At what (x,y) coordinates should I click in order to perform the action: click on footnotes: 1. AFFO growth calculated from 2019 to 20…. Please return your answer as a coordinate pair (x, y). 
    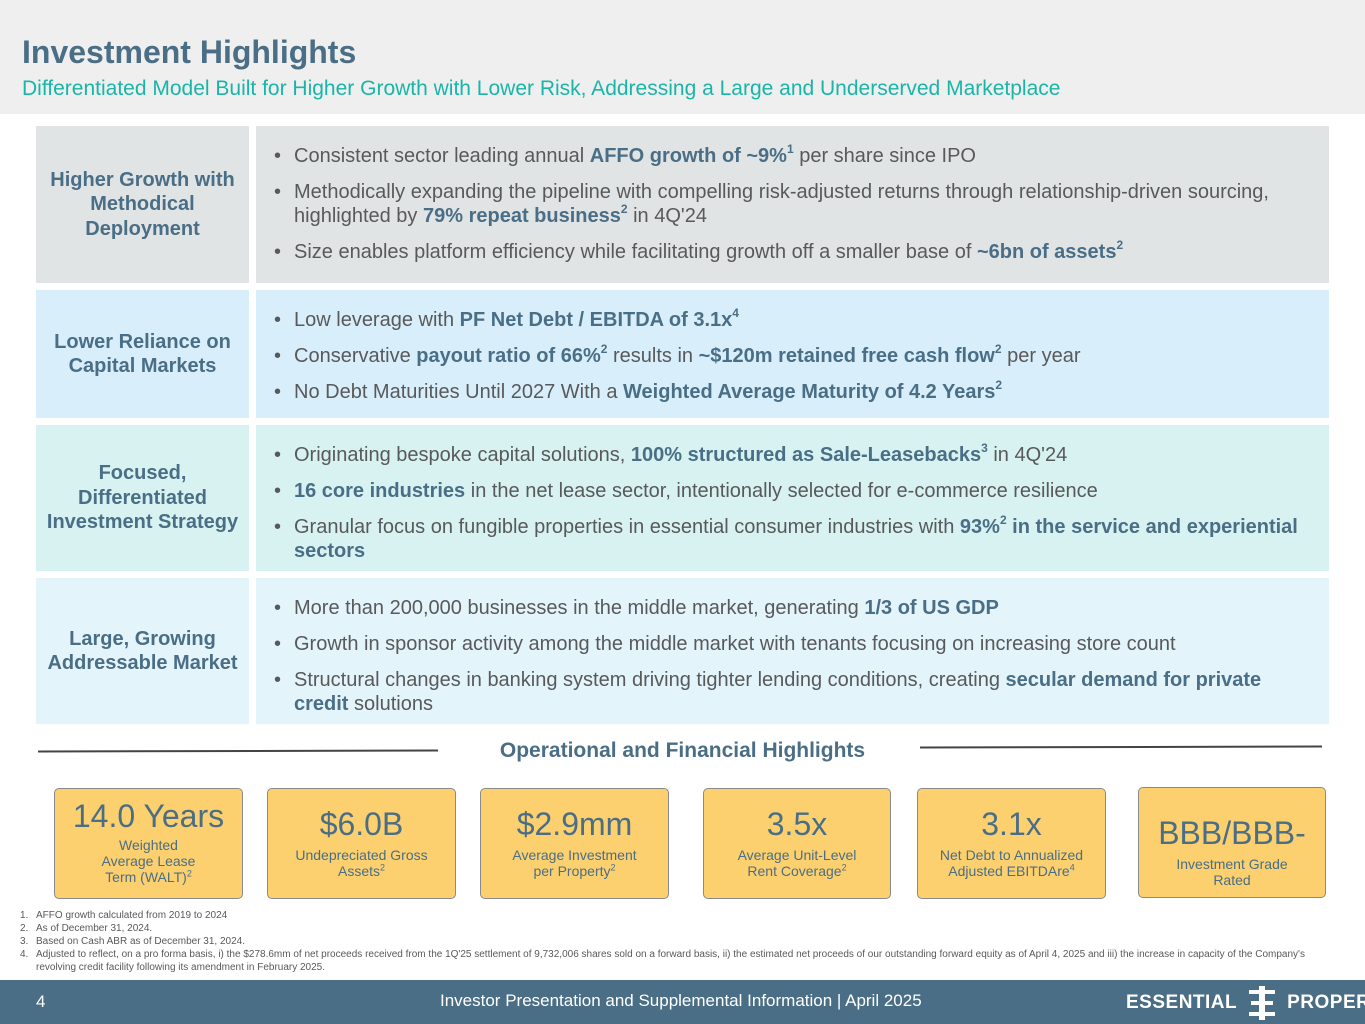
    Looking at the image, I should click on (680, 941).